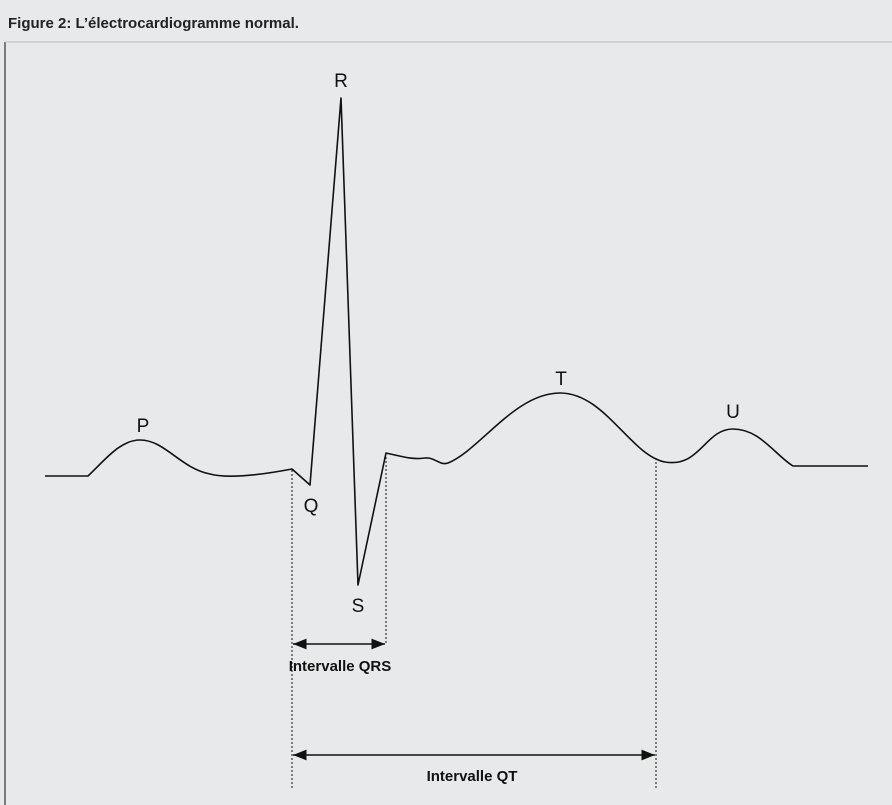 The width and height of the screenshot is (892, 805). I want to click on title: Figure 2: L’électrocardiogramme normal., so click(153, 23).